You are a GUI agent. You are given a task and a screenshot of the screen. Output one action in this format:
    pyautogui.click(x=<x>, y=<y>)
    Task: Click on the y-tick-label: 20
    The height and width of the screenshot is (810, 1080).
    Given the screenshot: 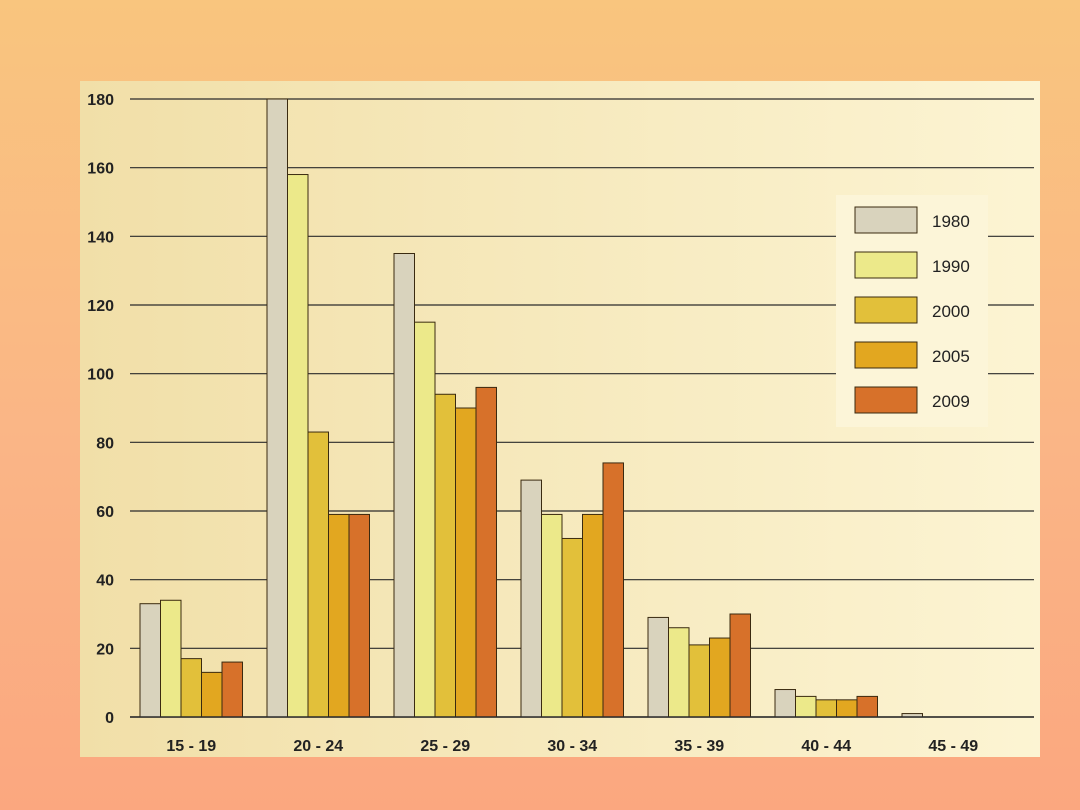 What is the action you would take?
    pyautogui.click(x=105, y=649)
    